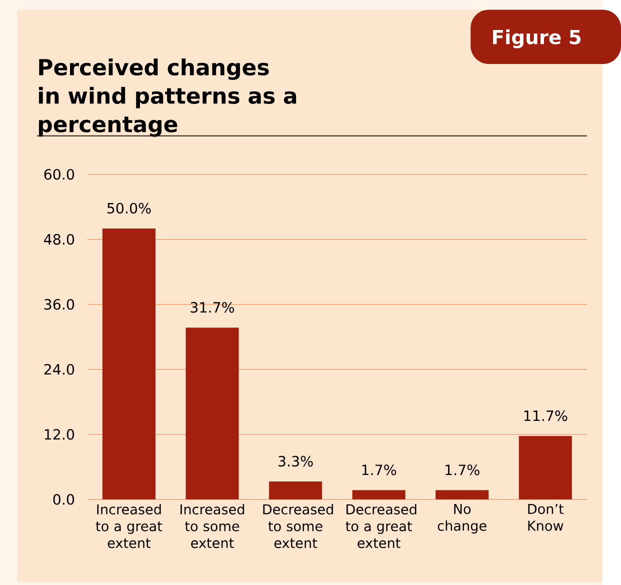 The width and height of the screenshot is (621, 585). I want to click on data-label: 31.7%, so click(212, 307).